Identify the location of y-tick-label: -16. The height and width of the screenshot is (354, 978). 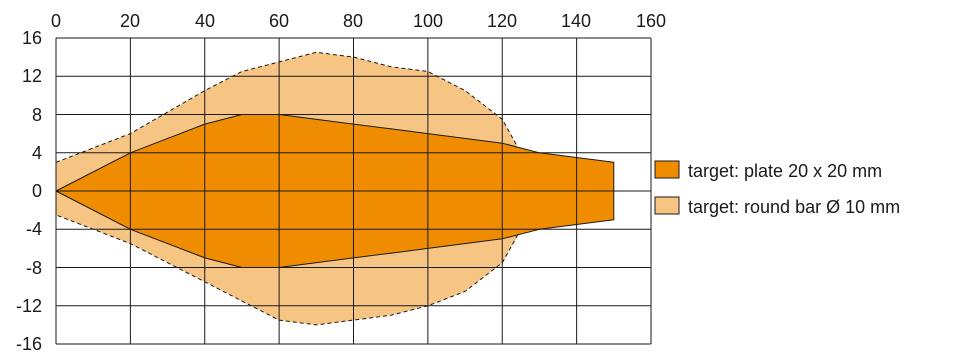
(29, 344).